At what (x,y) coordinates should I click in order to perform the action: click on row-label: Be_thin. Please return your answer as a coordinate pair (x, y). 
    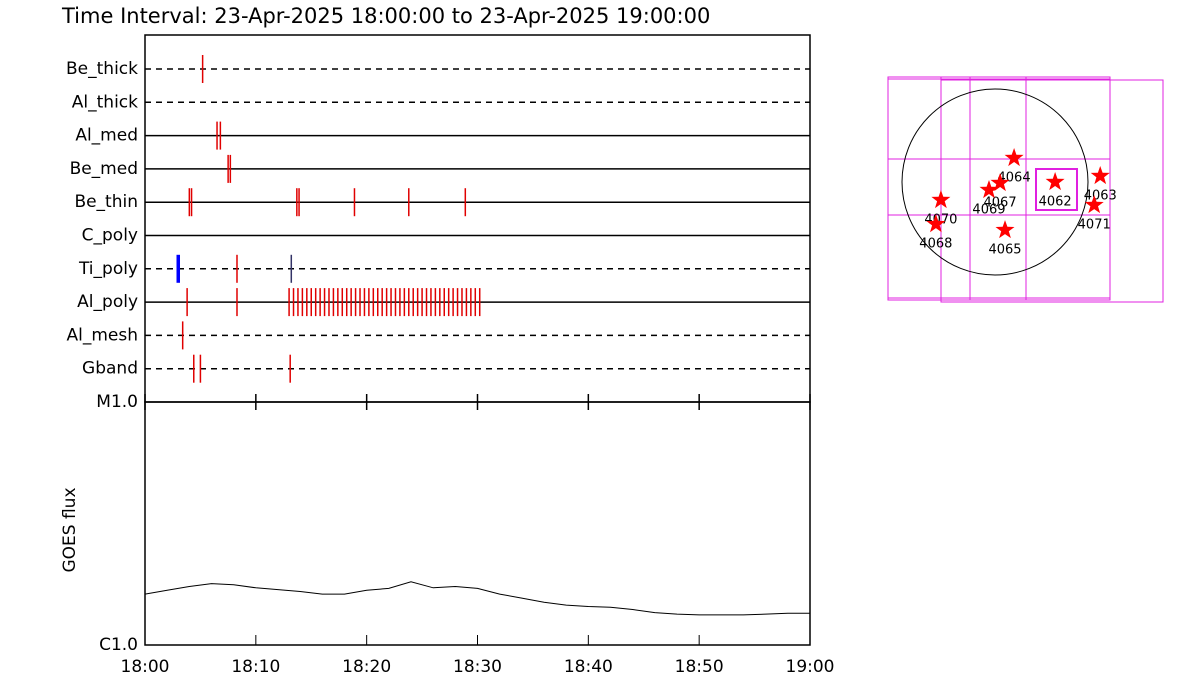
    Looking at the image, I should click on (106, 202).